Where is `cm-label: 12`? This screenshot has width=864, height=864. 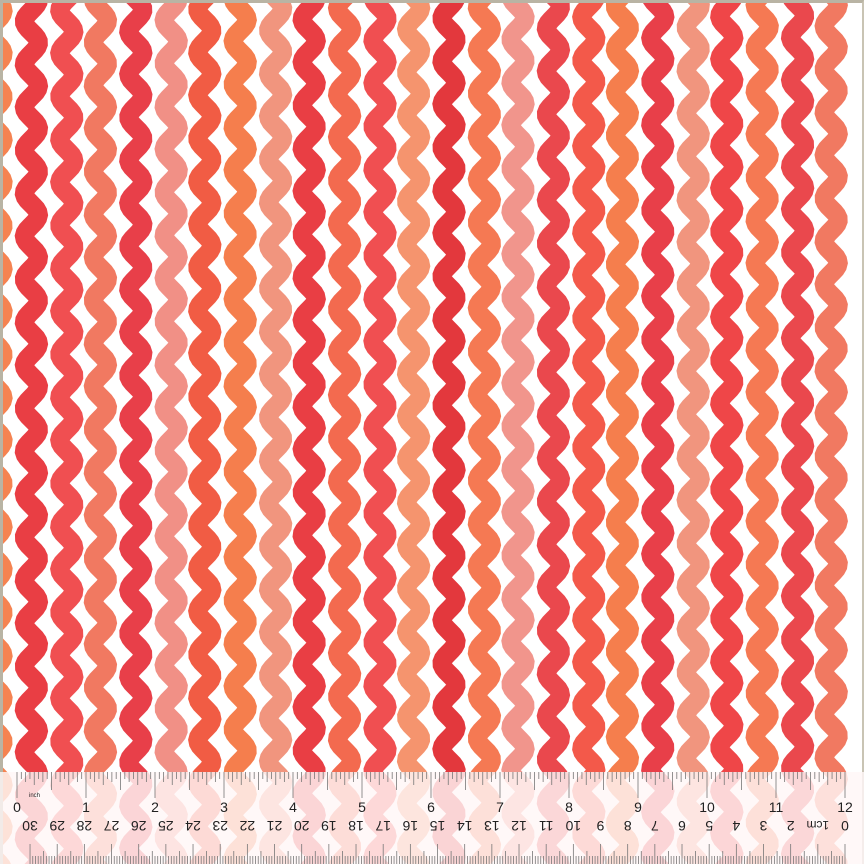 cm-label: 12 is located at coordinates (519, 826).